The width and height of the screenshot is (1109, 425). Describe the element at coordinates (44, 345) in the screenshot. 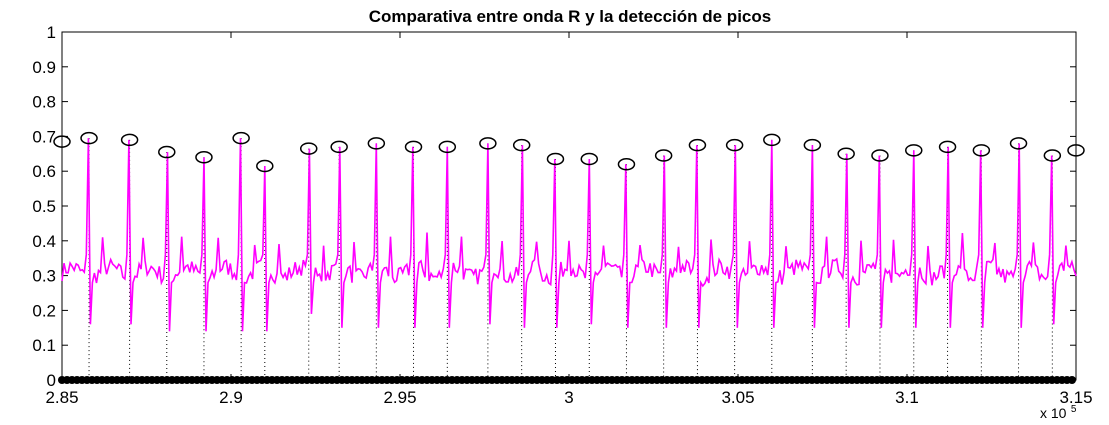

I see `y-tick-label: 0.1` at that location.